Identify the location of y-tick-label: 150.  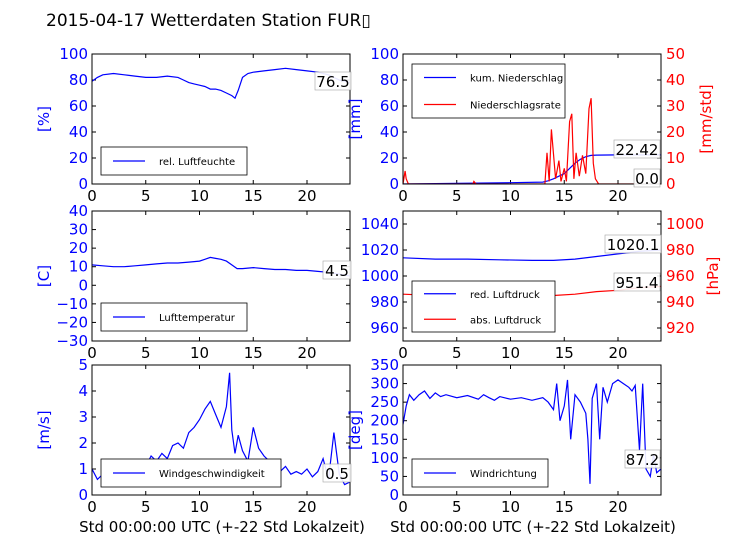
(384, 439).